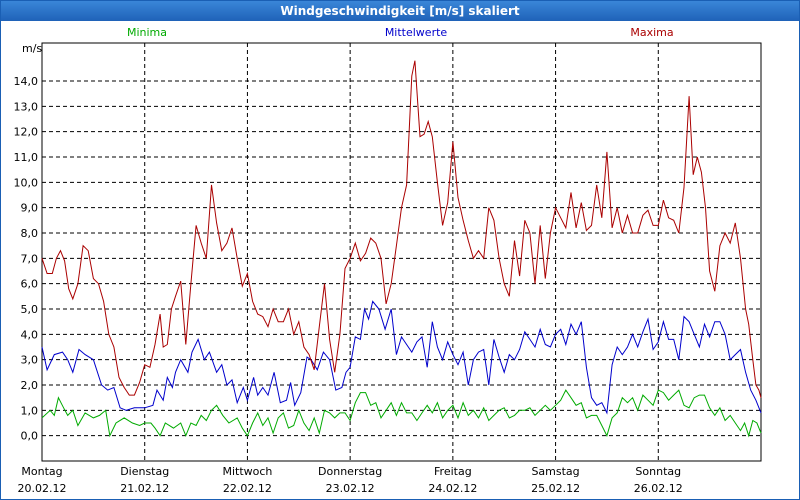 The image size is (800, 500). Describe the element at coordinates (144, 488) in the screenshot. I see `x-tick-date: 21.02.12` at that location.